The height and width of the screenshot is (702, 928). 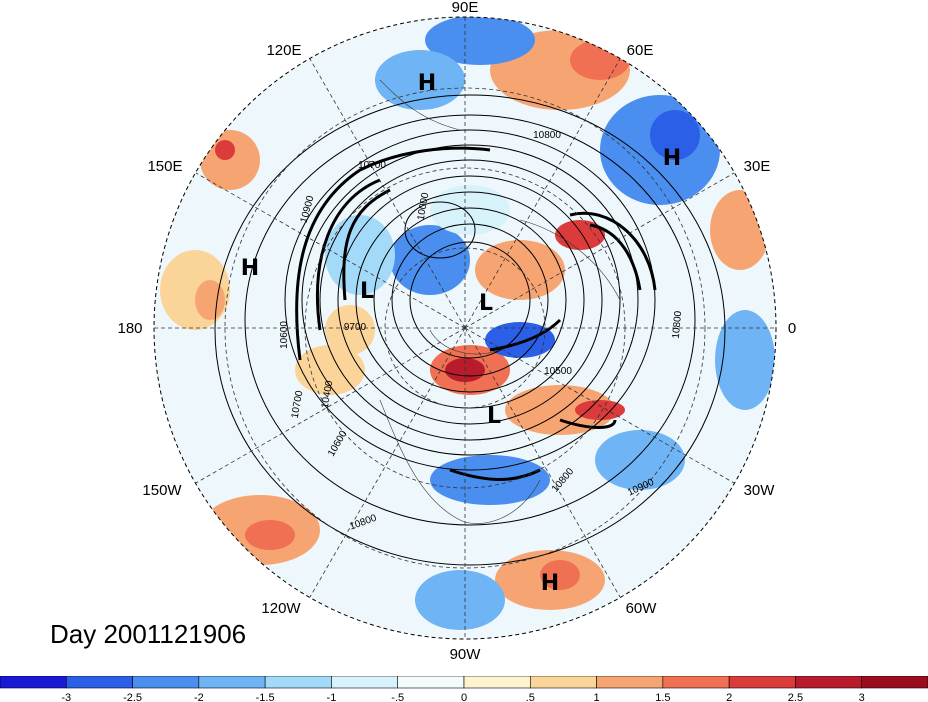 I want to click on colorbar: -3 -2.5 -2 -1.5 -1 -.5 0 .5 1 1.5 2 2.5 3, so click(x=464, y=689).